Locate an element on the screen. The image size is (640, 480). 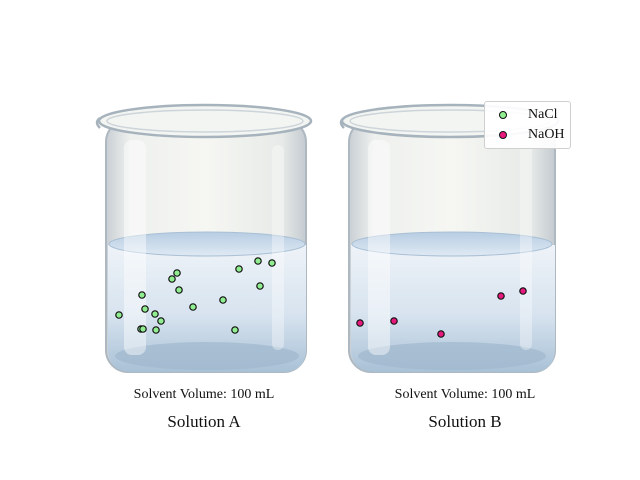
legend-label-naoh: NaOH is located at coordinates (546, 134).